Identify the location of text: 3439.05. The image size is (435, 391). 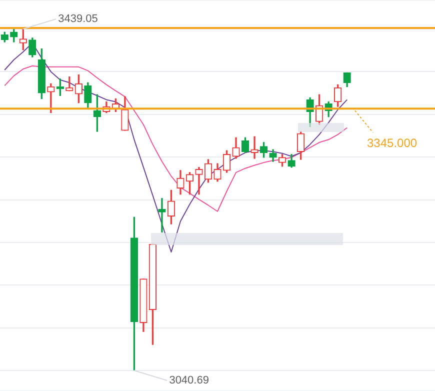
(78, 19).